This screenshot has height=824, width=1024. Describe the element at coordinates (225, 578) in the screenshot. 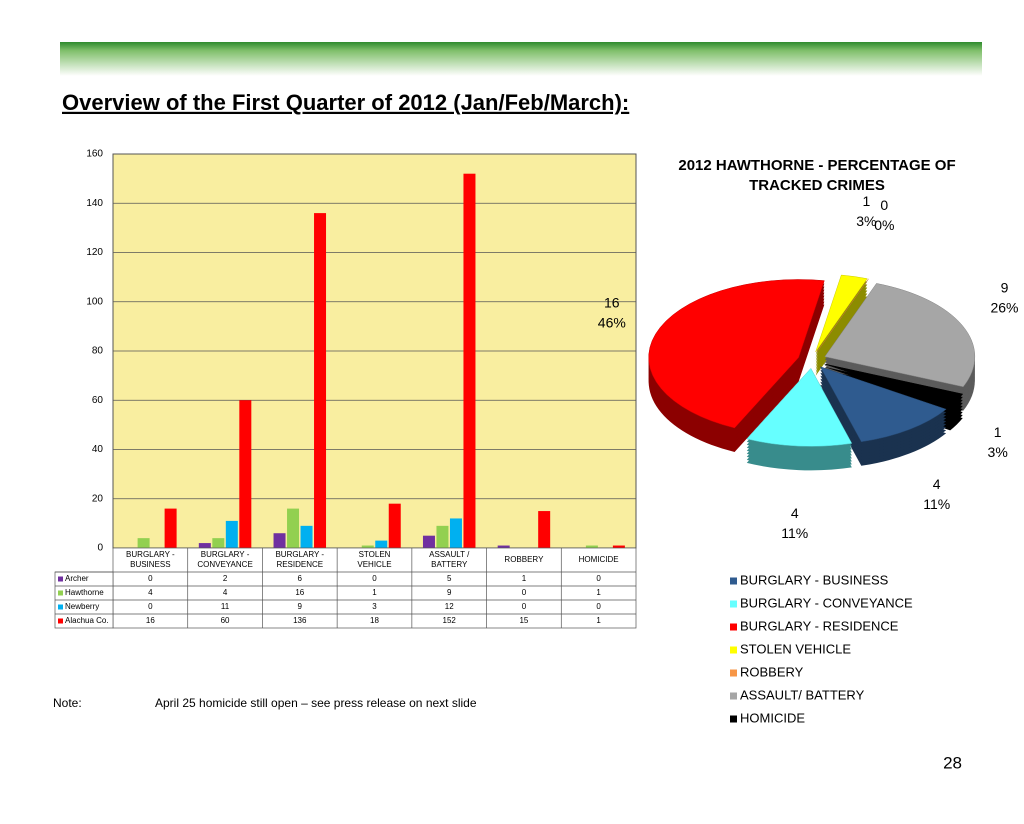

I see `table-cell: 2` at that location.